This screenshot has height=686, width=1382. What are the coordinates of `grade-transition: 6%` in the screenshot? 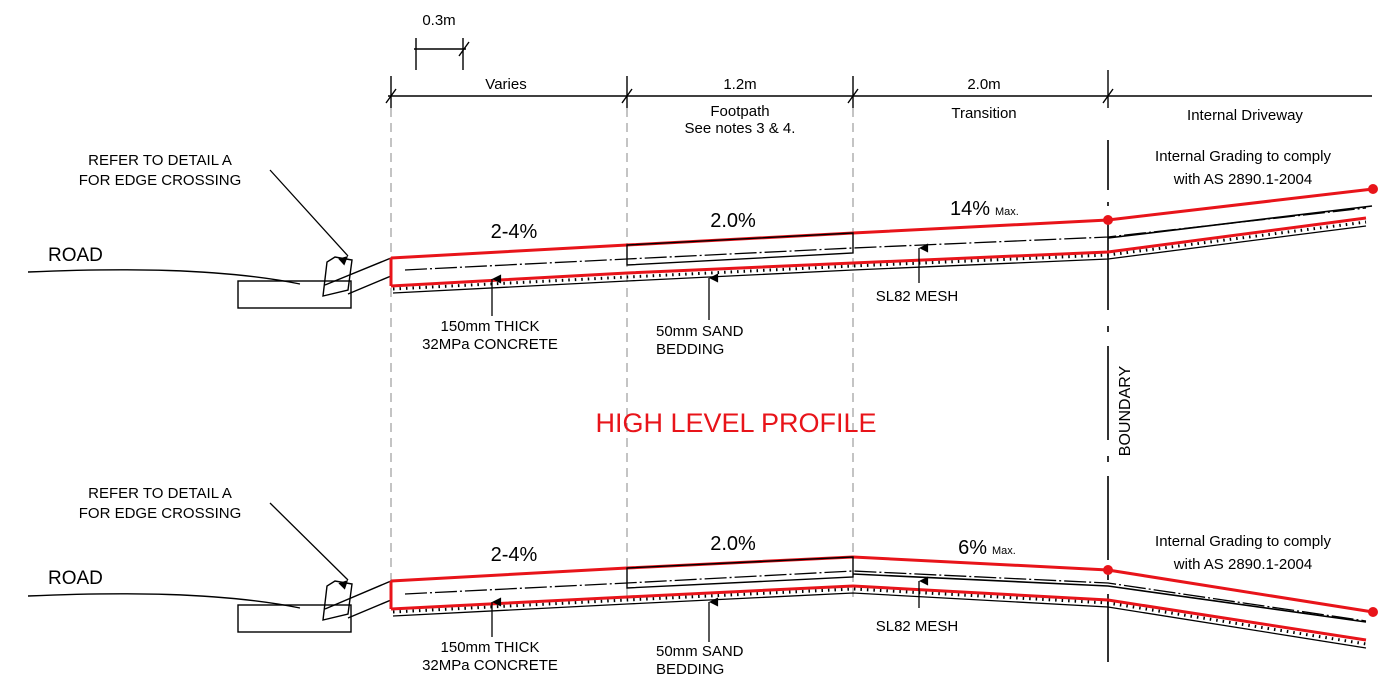 It's located at (972, 548).